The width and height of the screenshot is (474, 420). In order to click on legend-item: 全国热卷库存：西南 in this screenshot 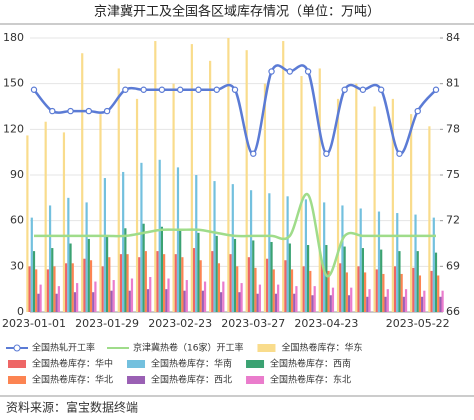, I will do `click(298, 364)`.